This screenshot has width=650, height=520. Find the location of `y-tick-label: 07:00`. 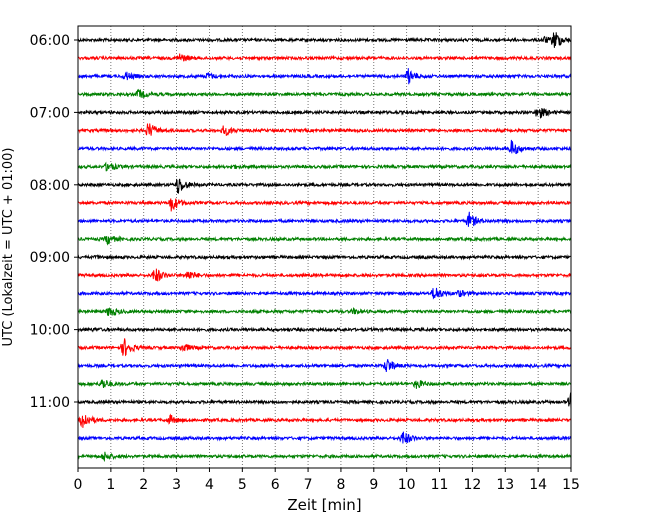

y-tick-label: 07:00 is located at coordinates (50, 113).